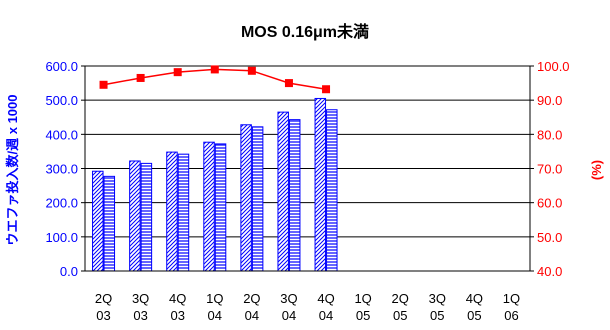  I want to click on right-tick-label: 50.0, so click(549, 237).